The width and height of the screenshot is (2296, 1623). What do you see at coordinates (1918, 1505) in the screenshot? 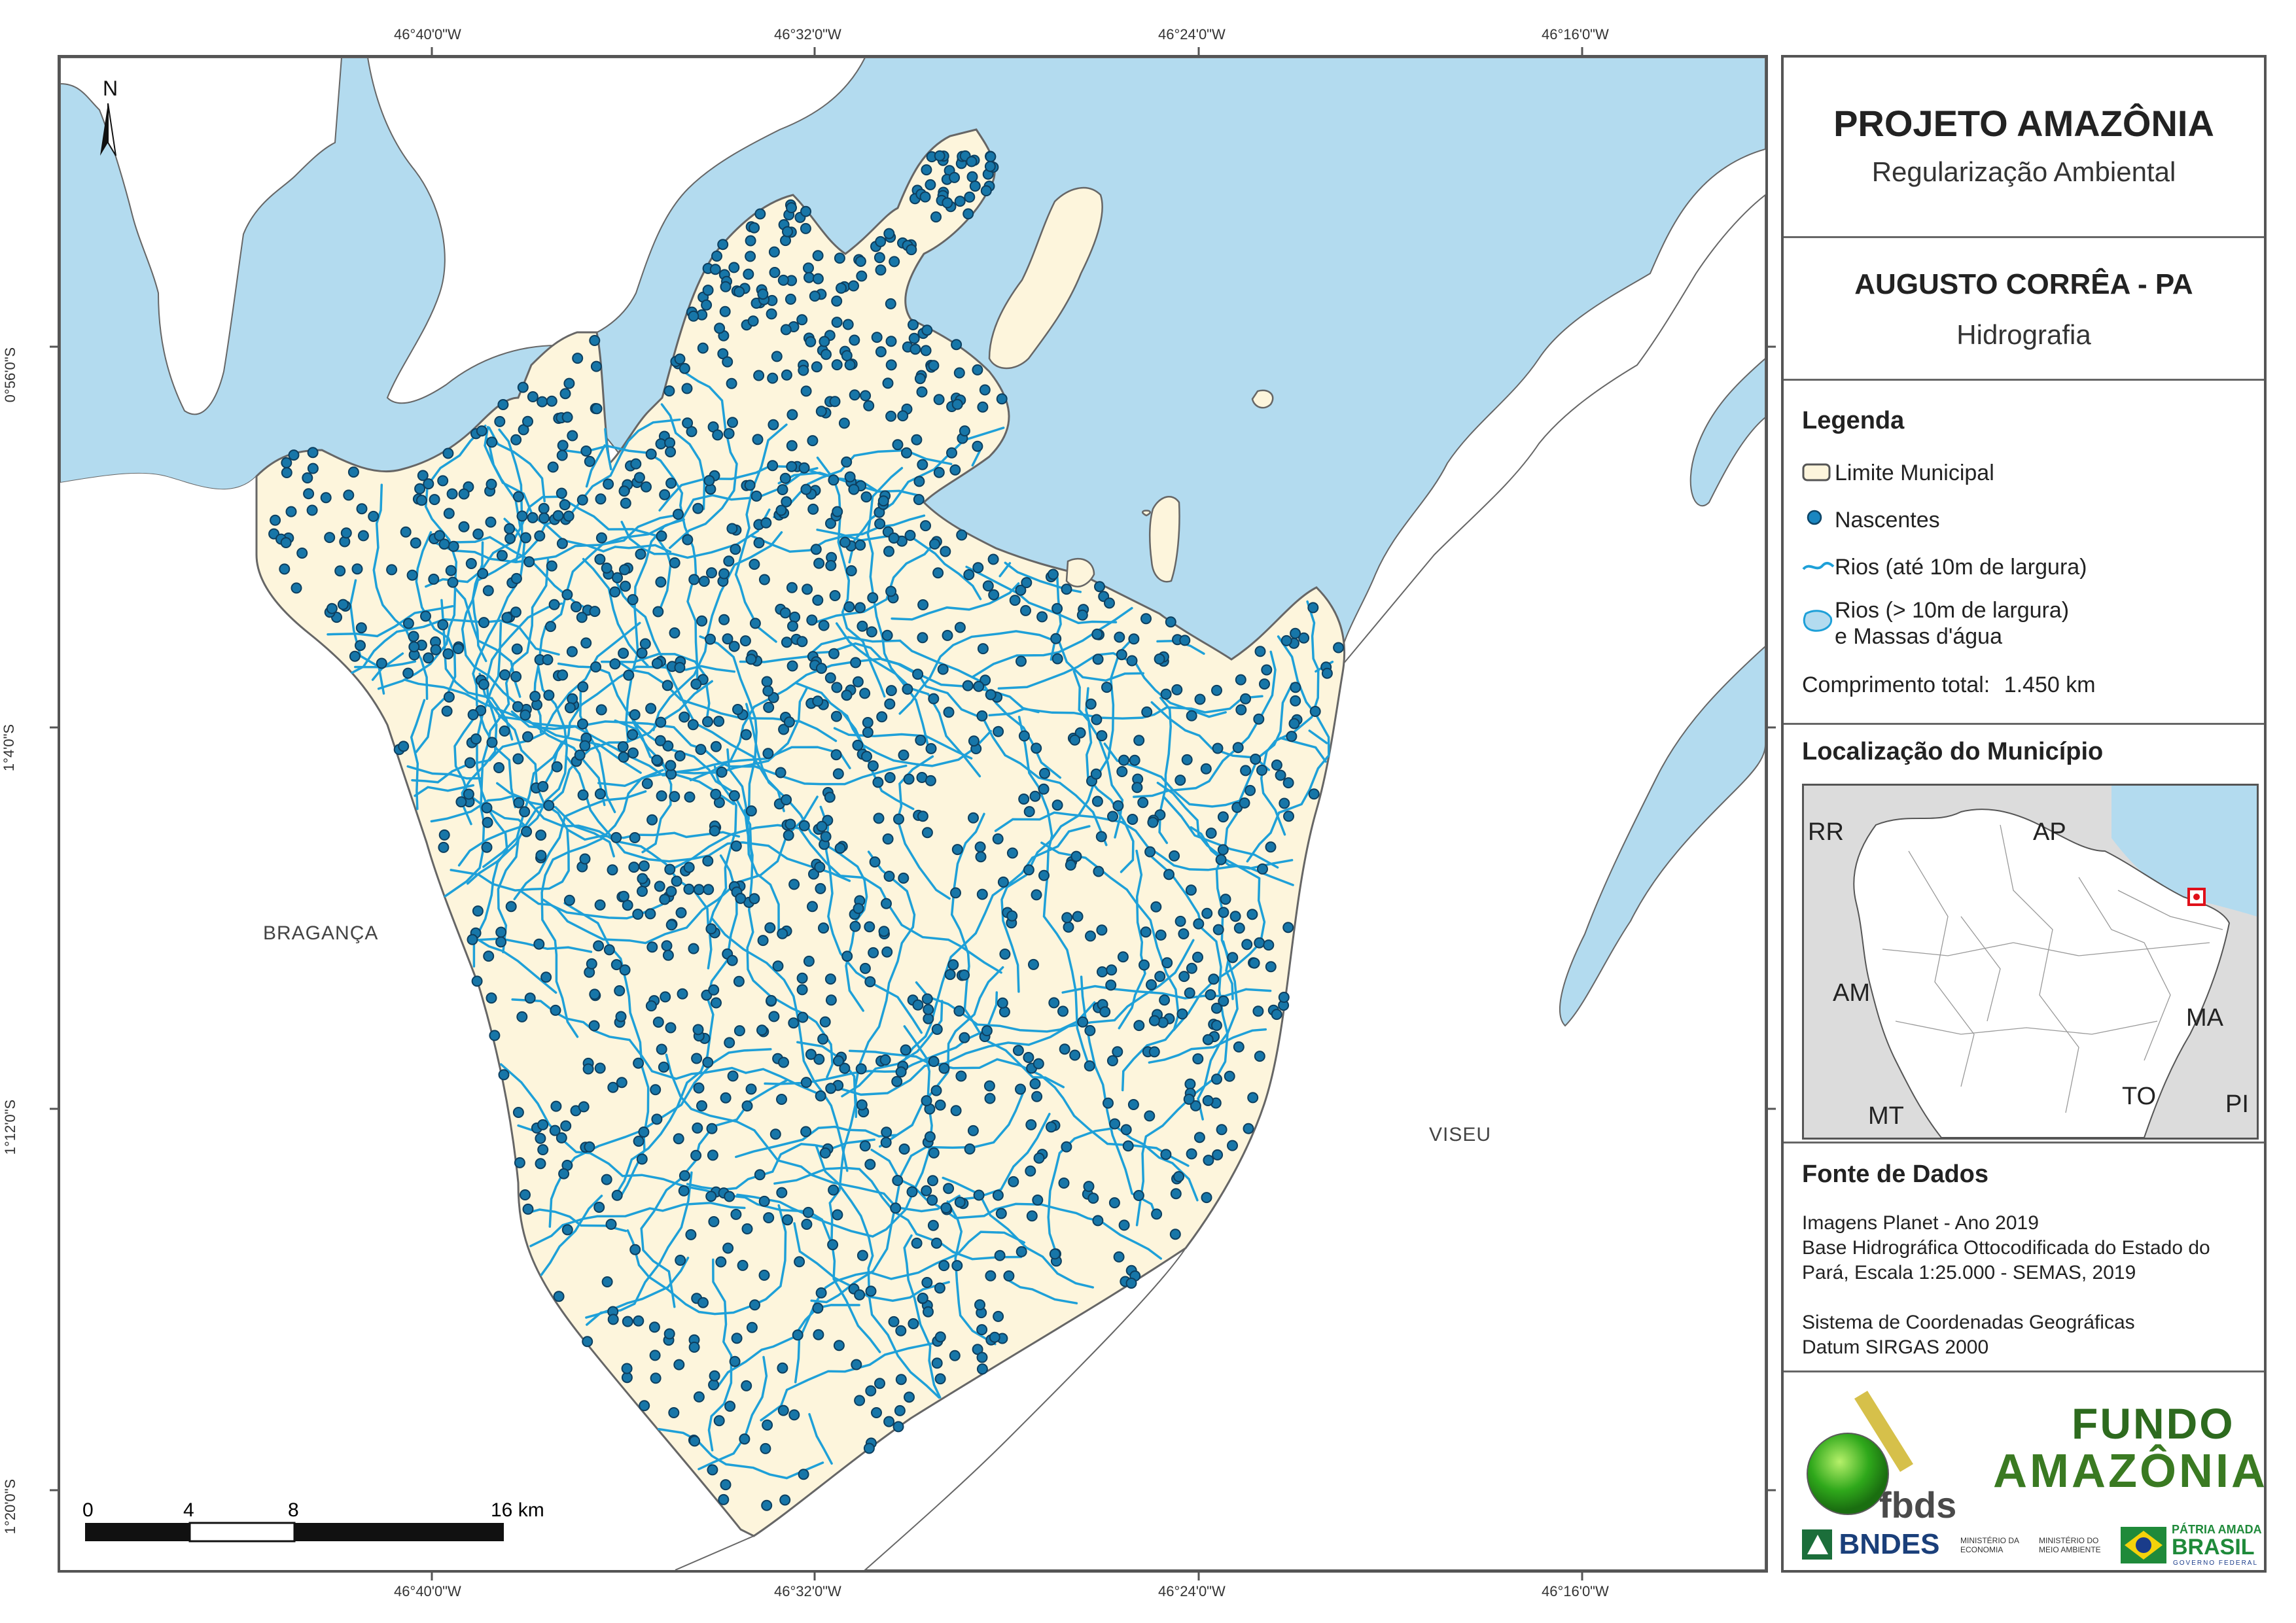
I see `fbds-text: fbds` at bounding box center [1918, 1505].